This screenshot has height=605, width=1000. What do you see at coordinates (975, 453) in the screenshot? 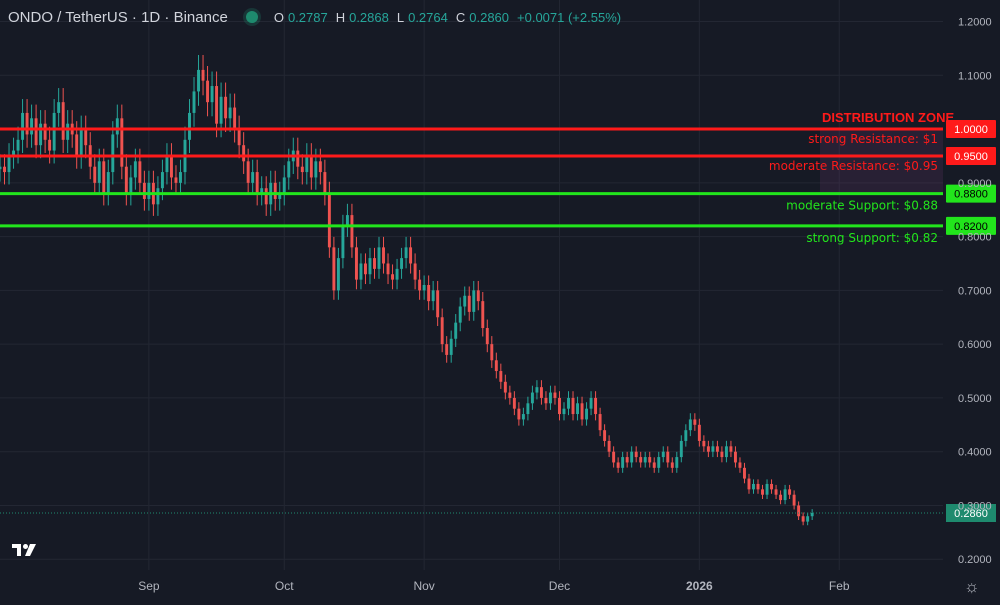
I see `y-tick-label: 0.4000` at bounding box center [975, 453].